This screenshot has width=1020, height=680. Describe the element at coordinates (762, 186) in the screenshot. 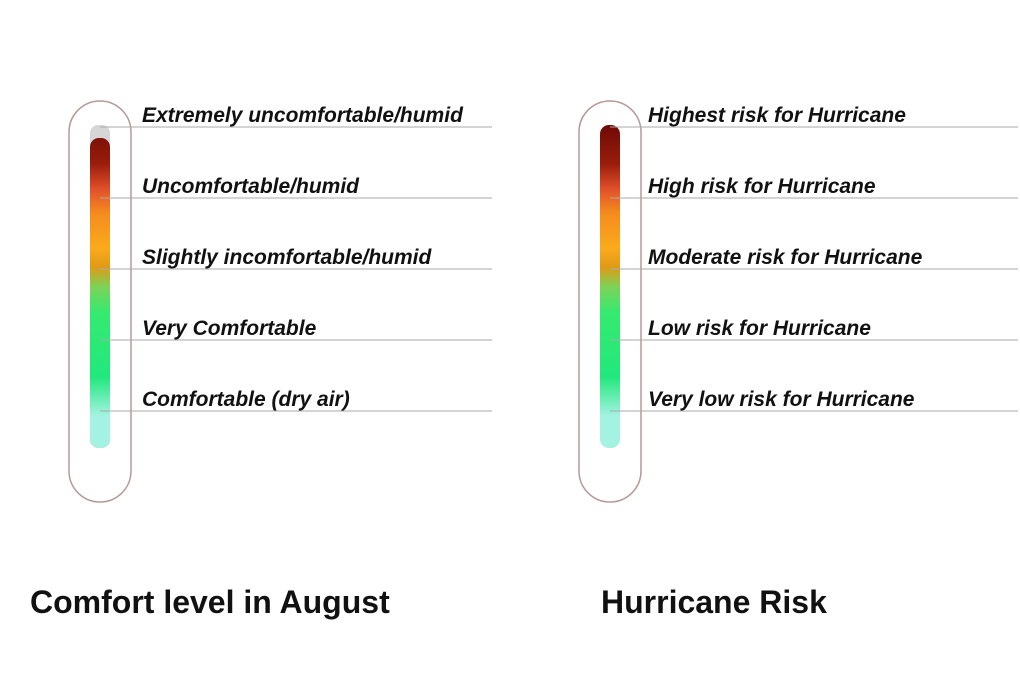

I see `level-label: High risk for Hurricane` at that location.